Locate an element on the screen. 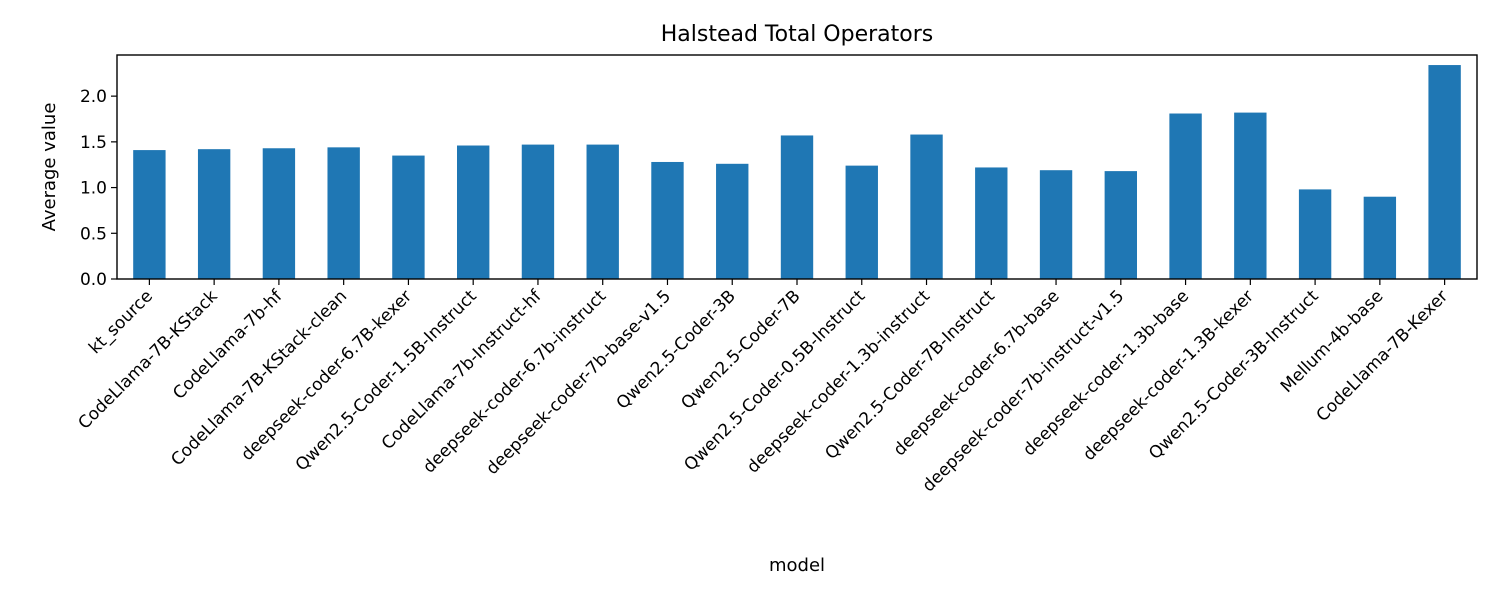 This screenshot has width=1500, height=600. x-axis-label: model is located at coordinates (797, 565).